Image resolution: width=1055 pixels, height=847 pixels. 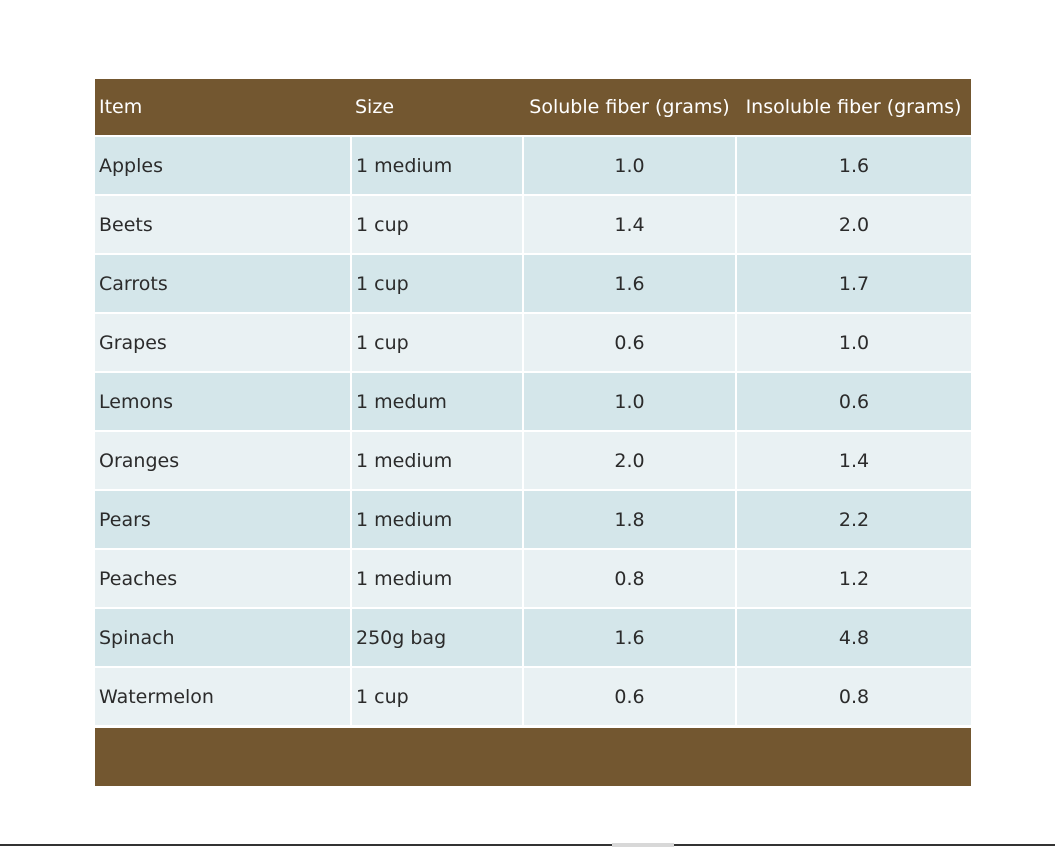 What do you see at coordinates (853, 519) in the screenshot?
I see `cell-insoluble-fiber: 2.2` at bounding box center [853, 519].